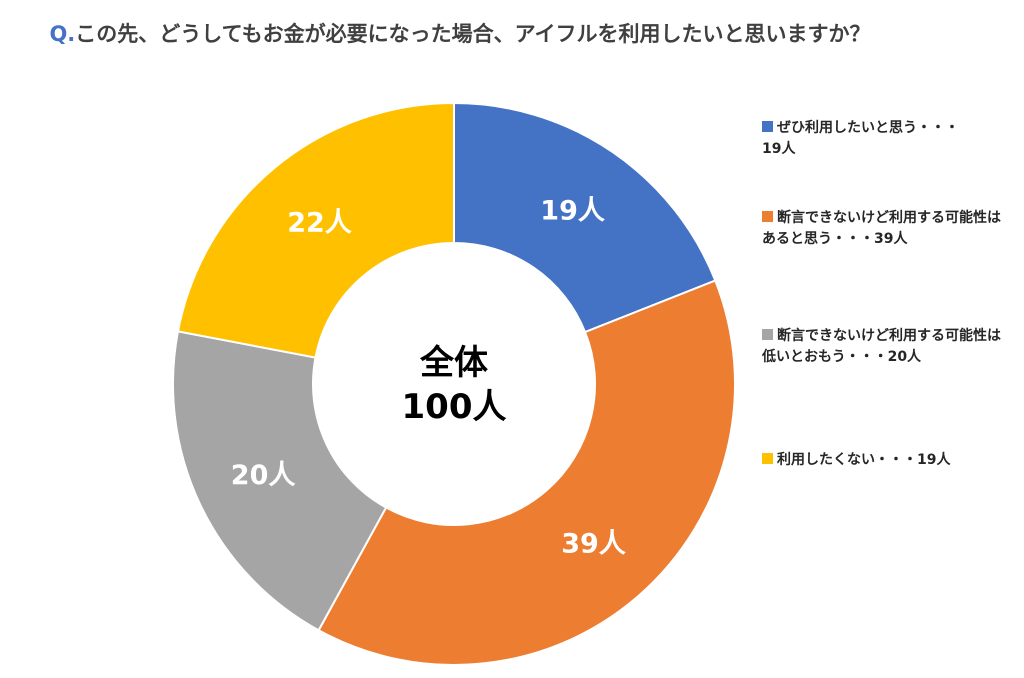  Describe the element at coordinates (572, 210) in the screenshot. I see `slice-label-1: 19人` at that location.